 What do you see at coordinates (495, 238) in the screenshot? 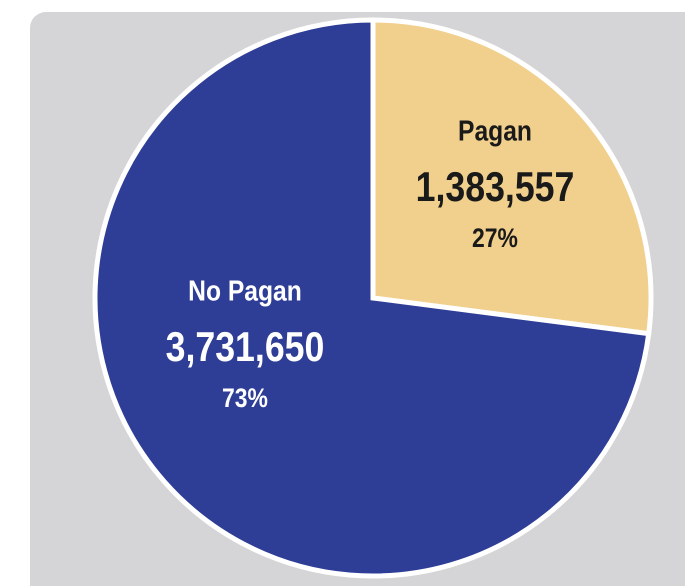
I see `slice-percent: 27%` at bounding box center [495, 238].